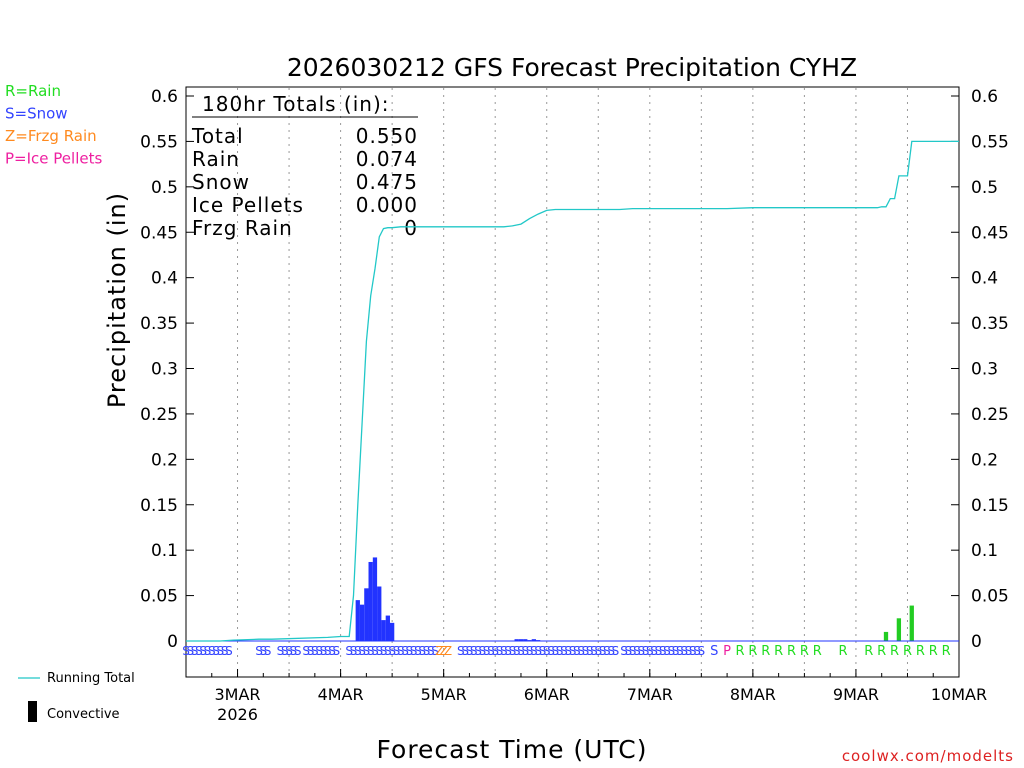 This screenshot has height=768, width=1024. What do you see at coordinates (341, 694) in the screenshot?
I see `x-tick-label: 4MAR` at bounding box center [341, 694].